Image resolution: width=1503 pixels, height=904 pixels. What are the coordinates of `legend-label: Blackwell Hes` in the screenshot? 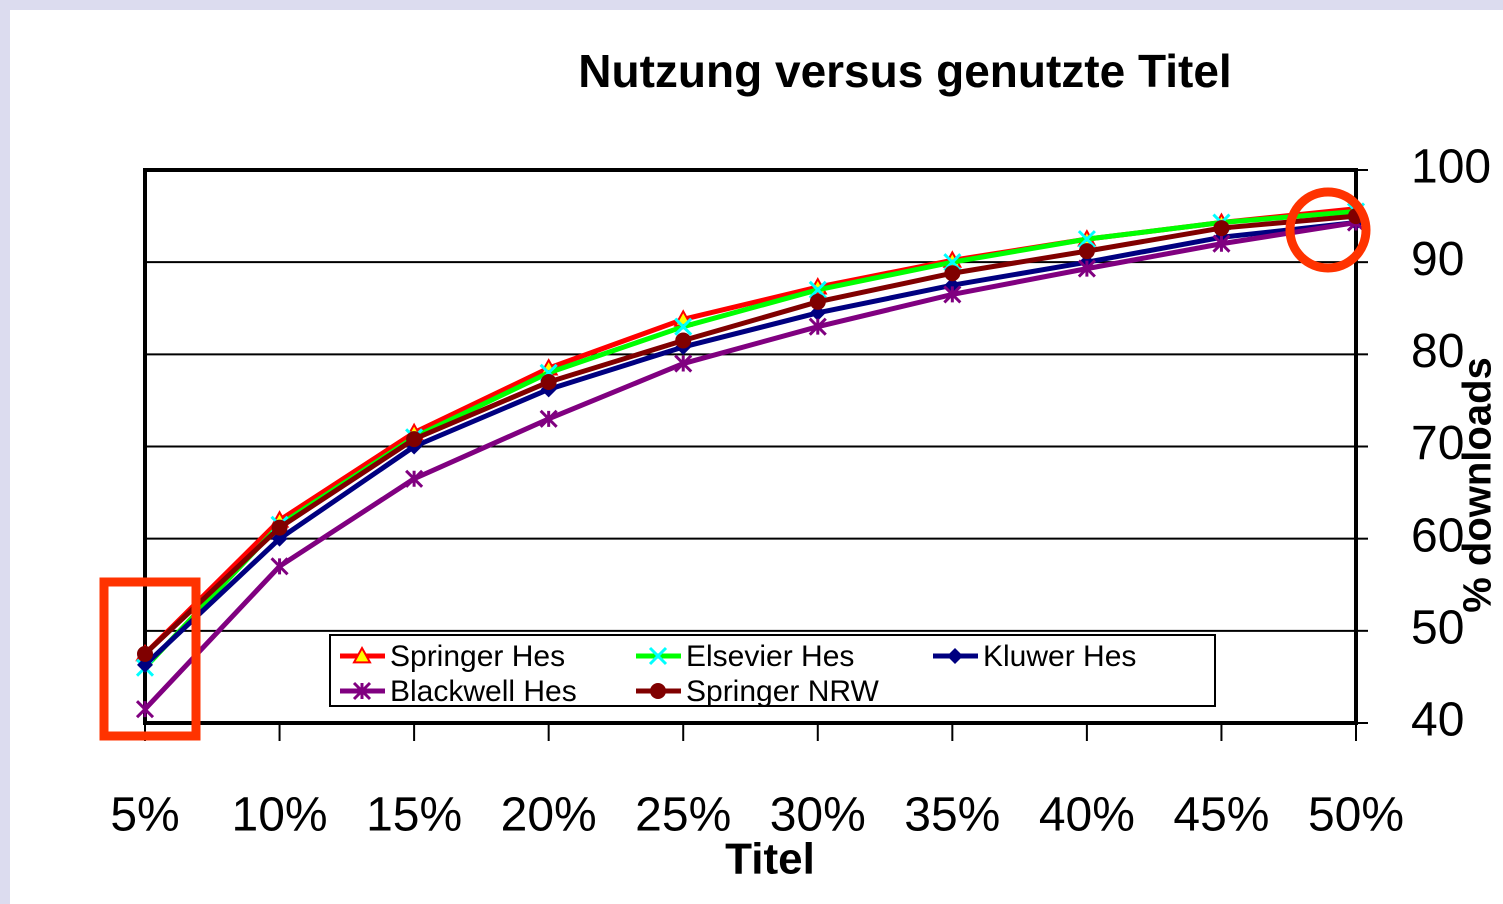 It's located at (483, 691).